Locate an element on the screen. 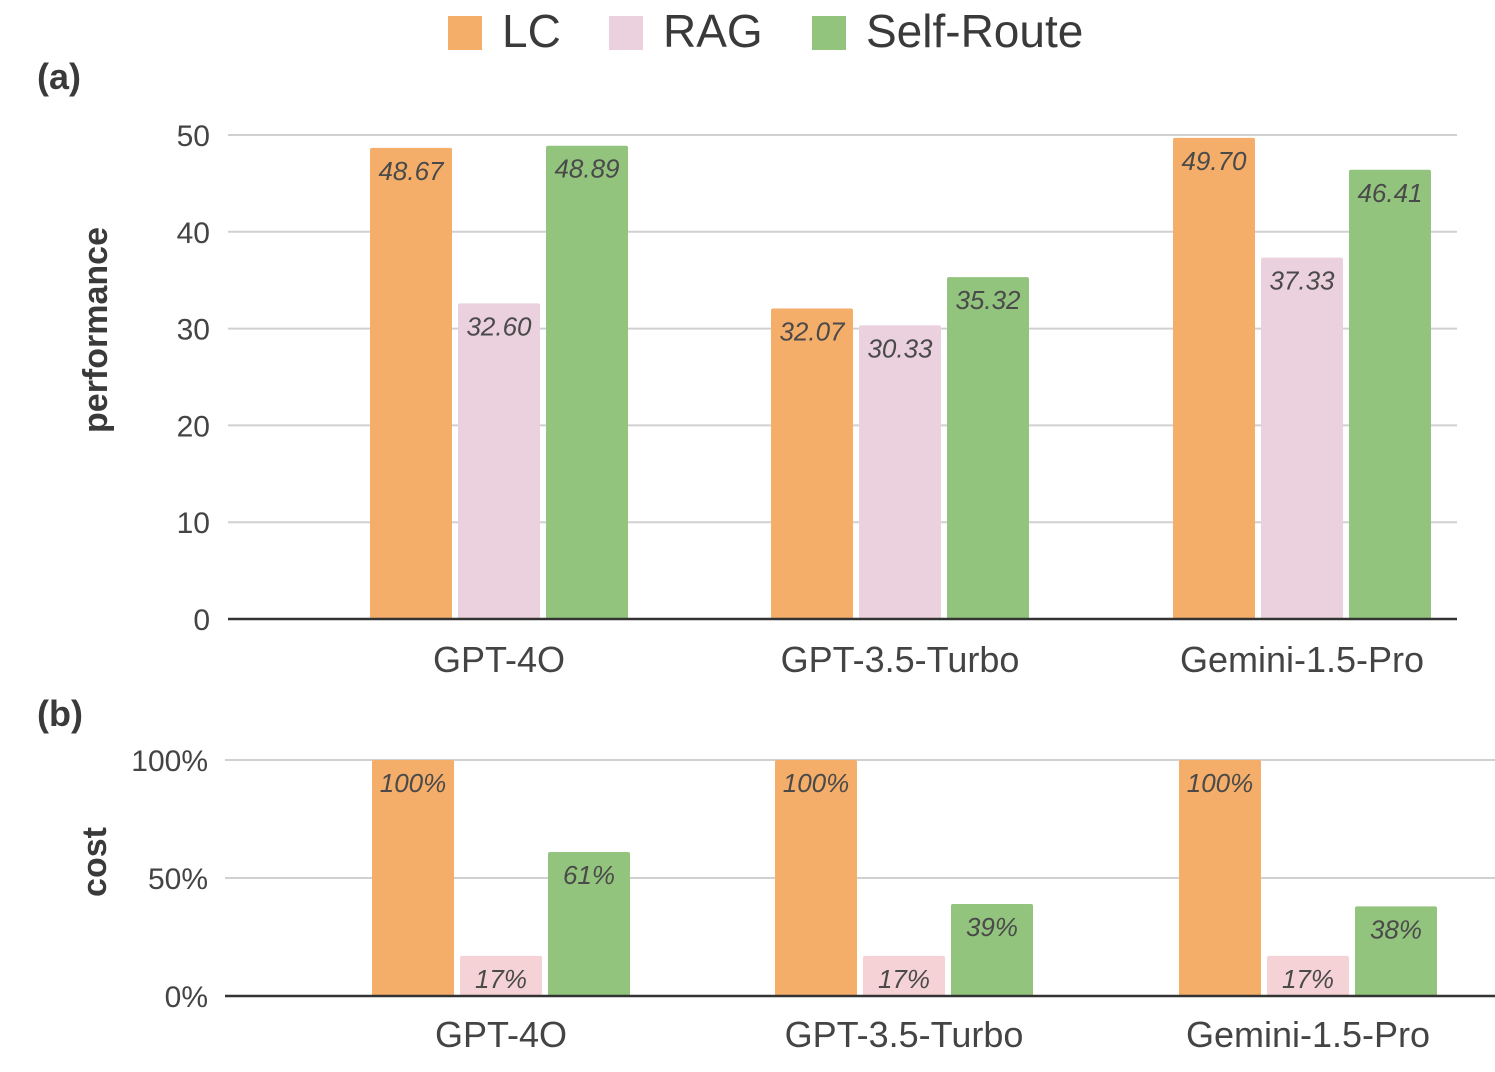 This screenshot has width=1495, height=1072. data-label-lc-gpt-4o: 100% is located at coordinates (413, 783).